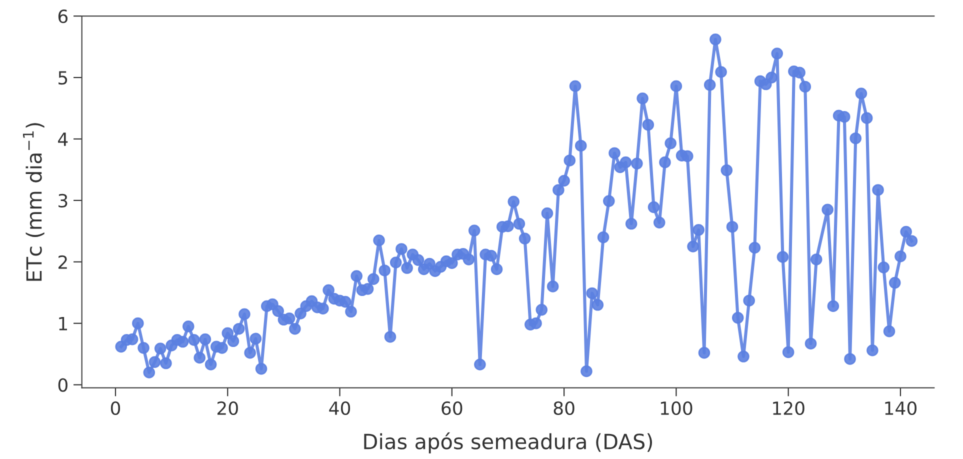 This screenshot has width=963, height=459. What do you see at coordinates (452, 408) in the screenshot?
I see `x-tick-label: 60` at bounding box center [452, 408].